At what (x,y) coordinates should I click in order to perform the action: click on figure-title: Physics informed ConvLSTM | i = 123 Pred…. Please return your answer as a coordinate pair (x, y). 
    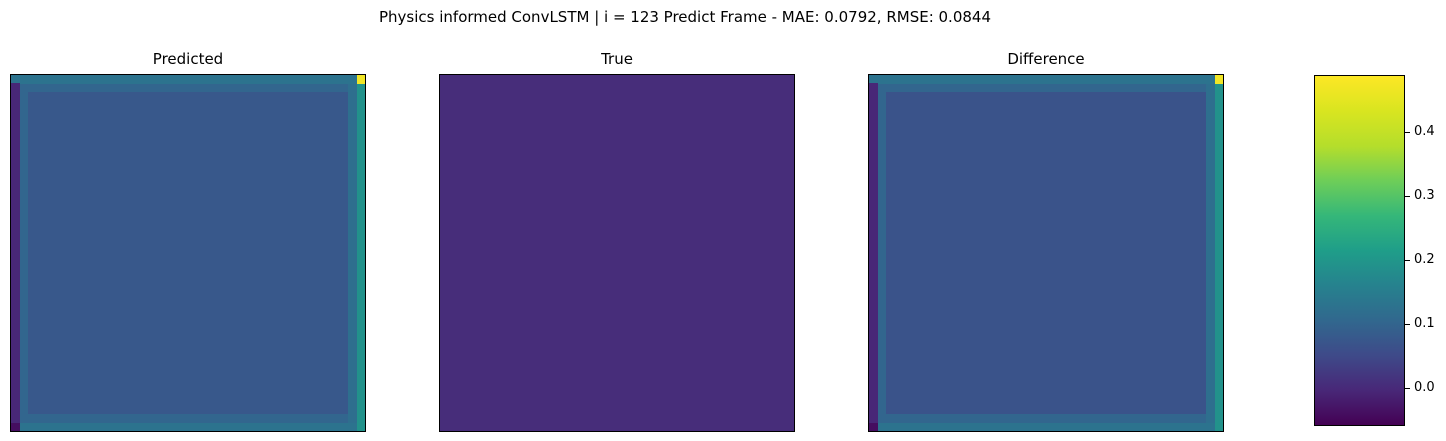
    Looking at the image, I should click on (685, 17).